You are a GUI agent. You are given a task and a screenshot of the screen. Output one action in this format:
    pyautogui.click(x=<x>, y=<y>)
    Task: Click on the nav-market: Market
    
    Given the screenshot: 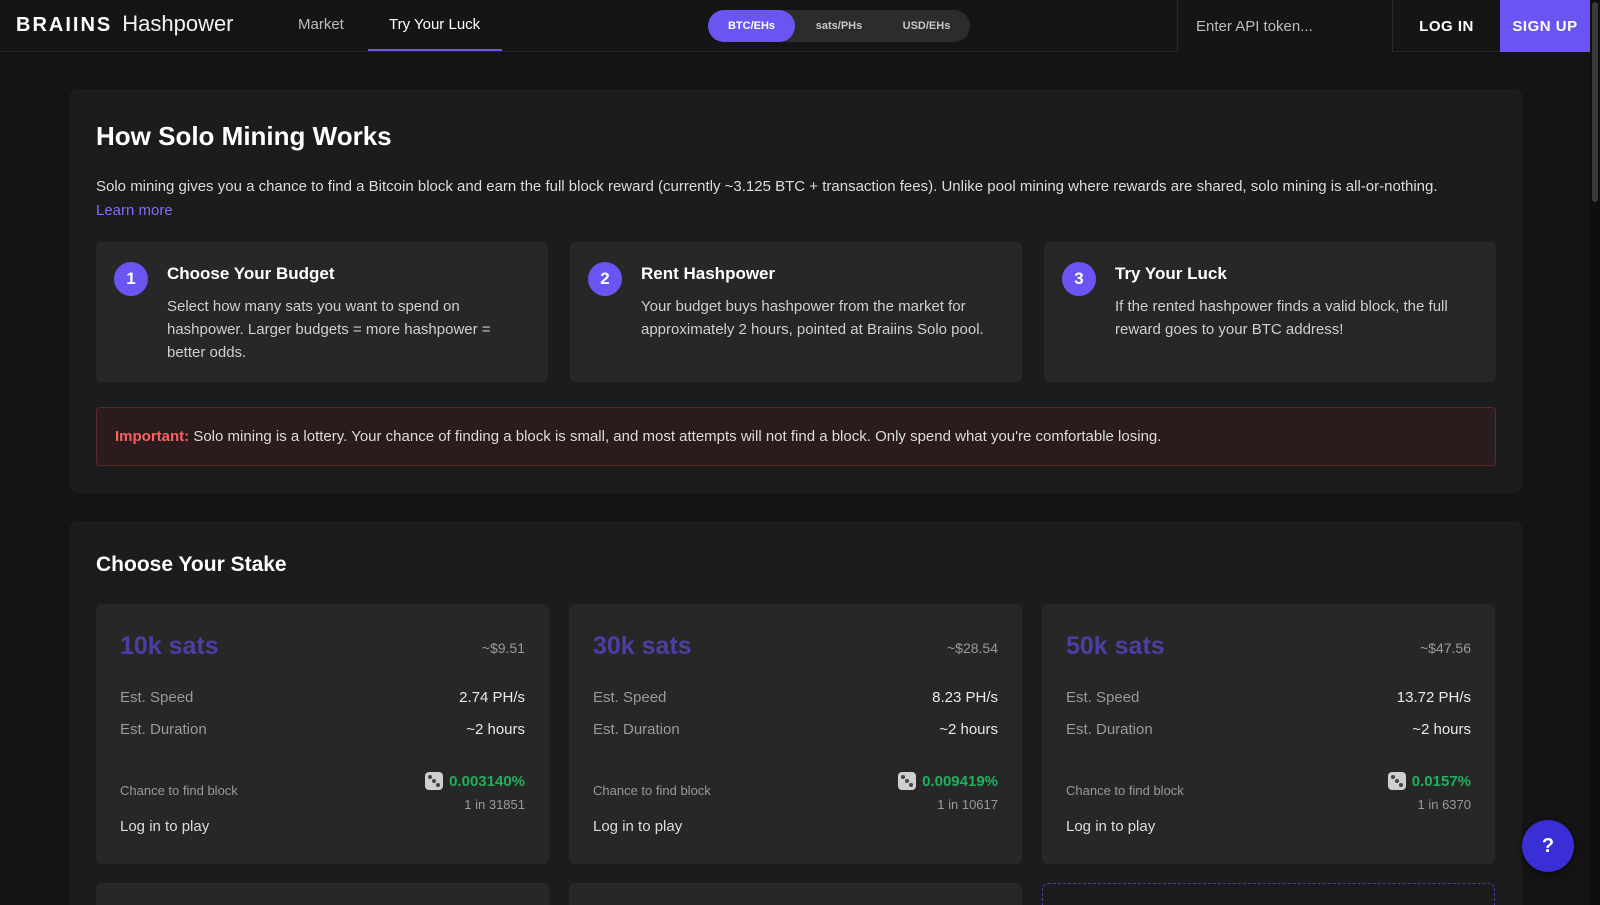 What is the action you would take?
    pyautogui.click(x=321, y=24)
    